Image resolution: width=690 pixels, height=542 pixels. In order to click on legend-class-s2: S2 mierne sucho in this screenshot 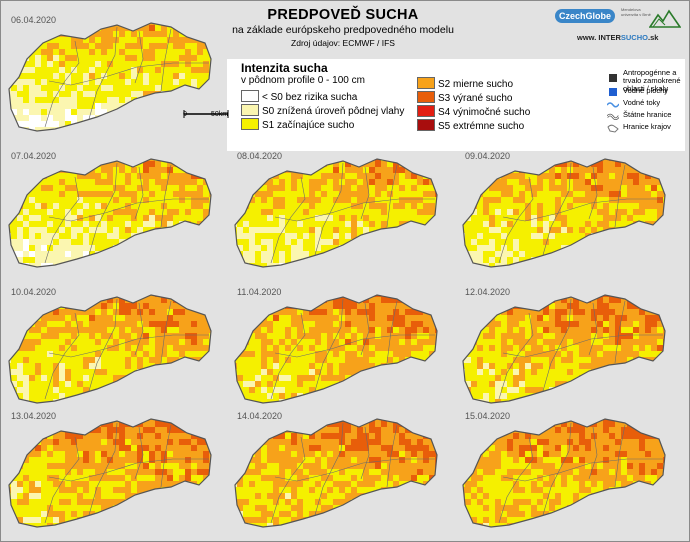, I will do `click(465, 83)`.